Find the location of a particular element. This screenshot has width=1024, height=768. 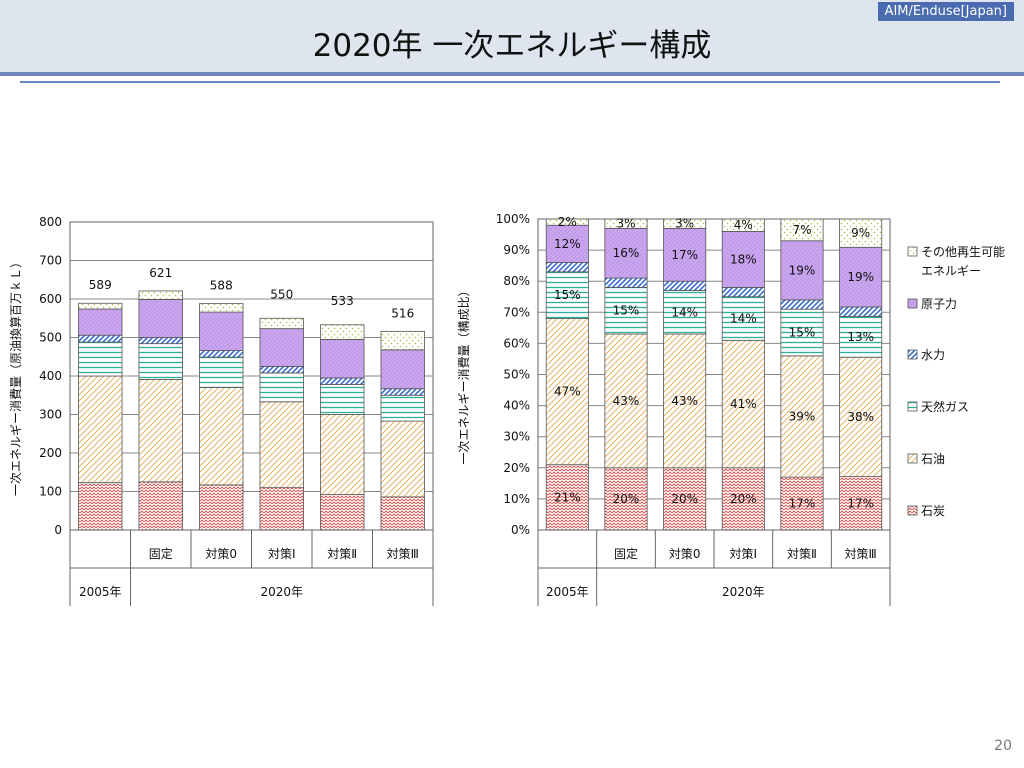

absolute-total-label: 533 is located at coordinates (342, 301).